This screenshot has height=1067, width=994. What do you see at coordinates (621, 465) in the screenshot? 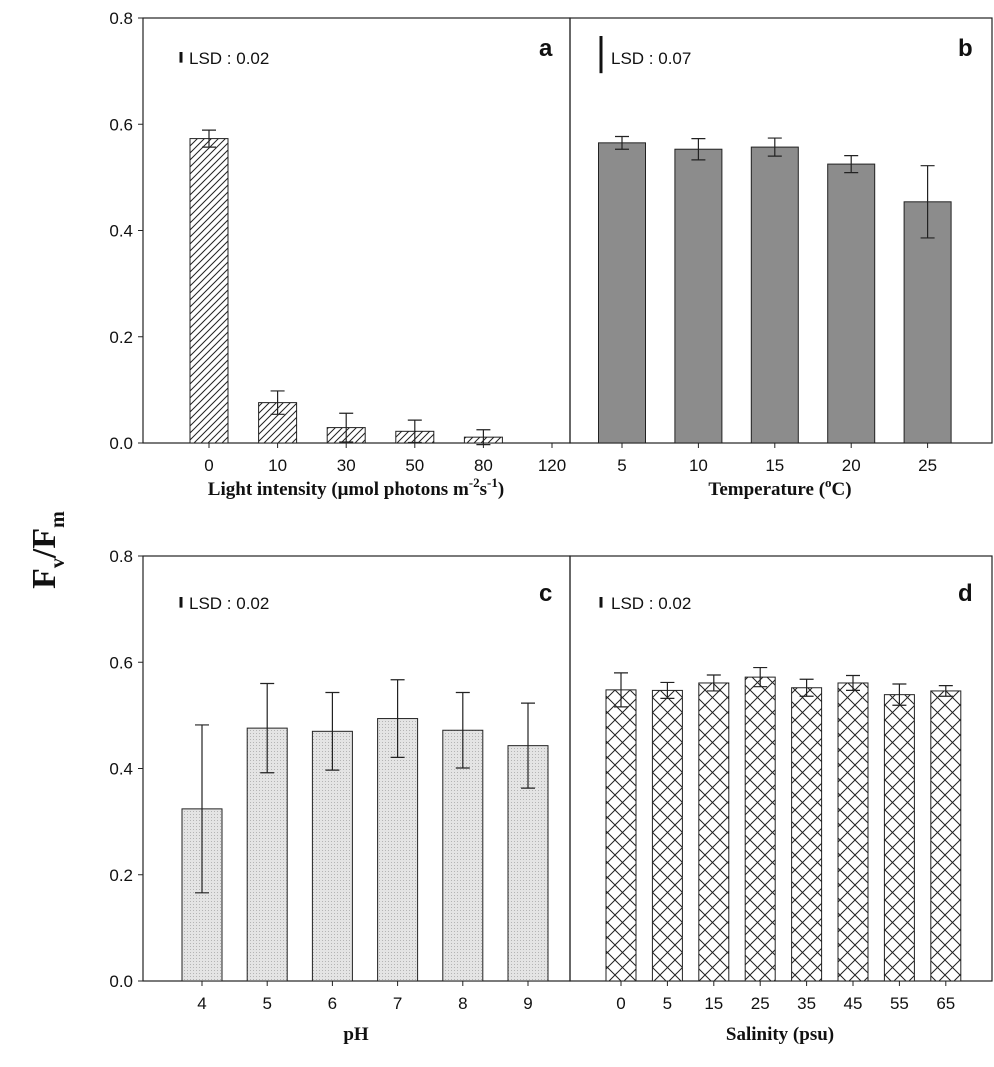
I see `x-tick-label-b-5: 5` at bounding box center [621, 465].